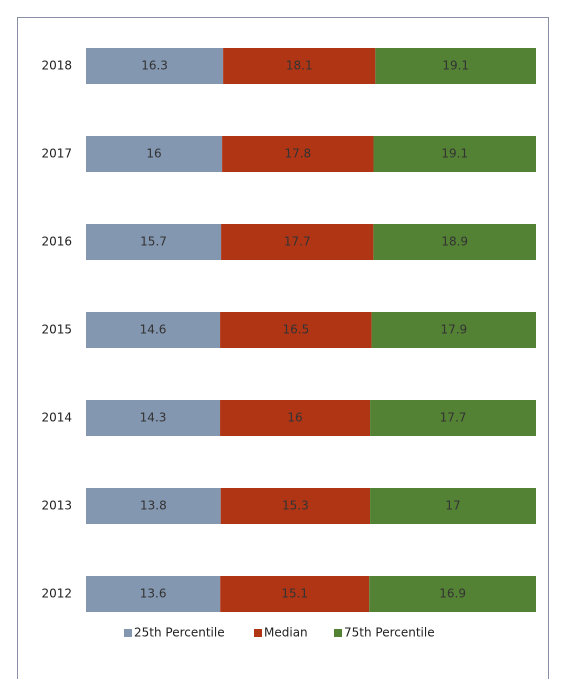 The image size is (566, 679). I want to click on value-label: 16.3, so click(154, 66).